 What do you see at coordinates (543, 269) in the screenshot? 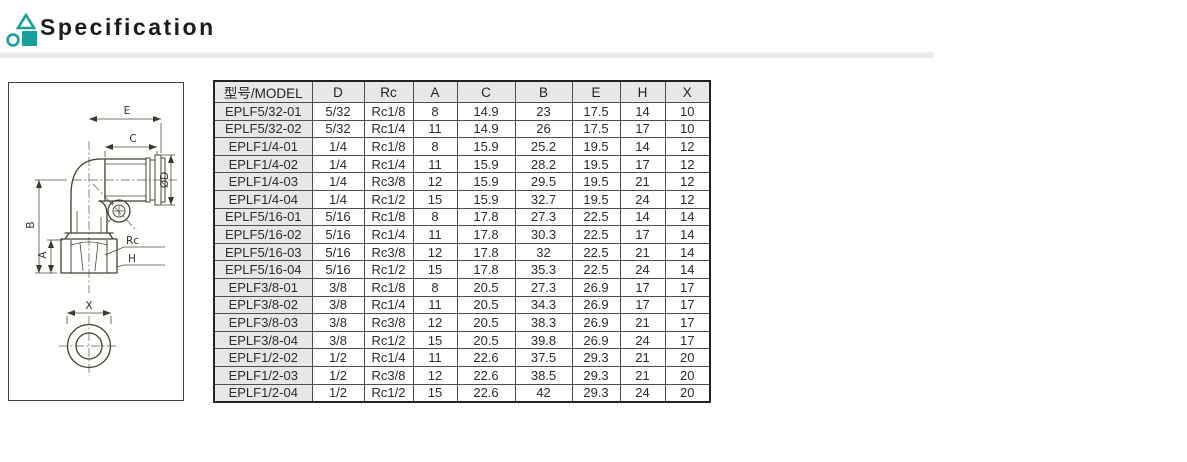
I see `table-cell: 35.3` at bounding box center [543, 269].